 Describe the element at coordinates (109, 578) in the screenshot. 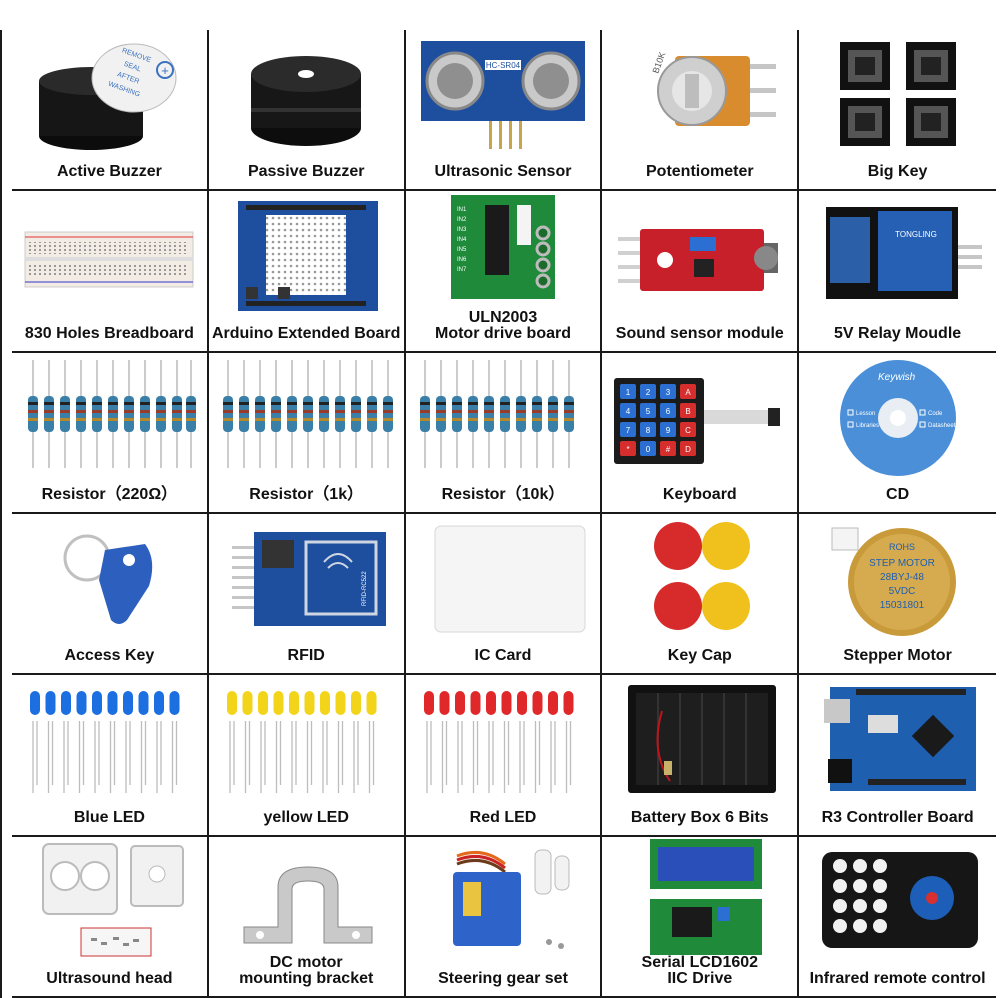

I see `access-key-icon` at that location.